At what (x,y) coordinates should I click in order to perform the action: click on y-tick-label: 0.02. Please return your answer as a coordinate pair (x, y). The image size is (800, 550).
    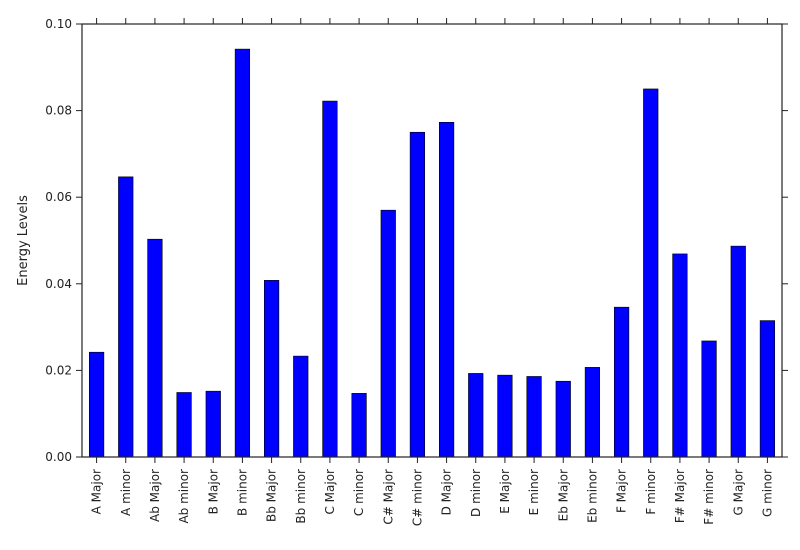
    Looking at the image, I should click on (58, 370).